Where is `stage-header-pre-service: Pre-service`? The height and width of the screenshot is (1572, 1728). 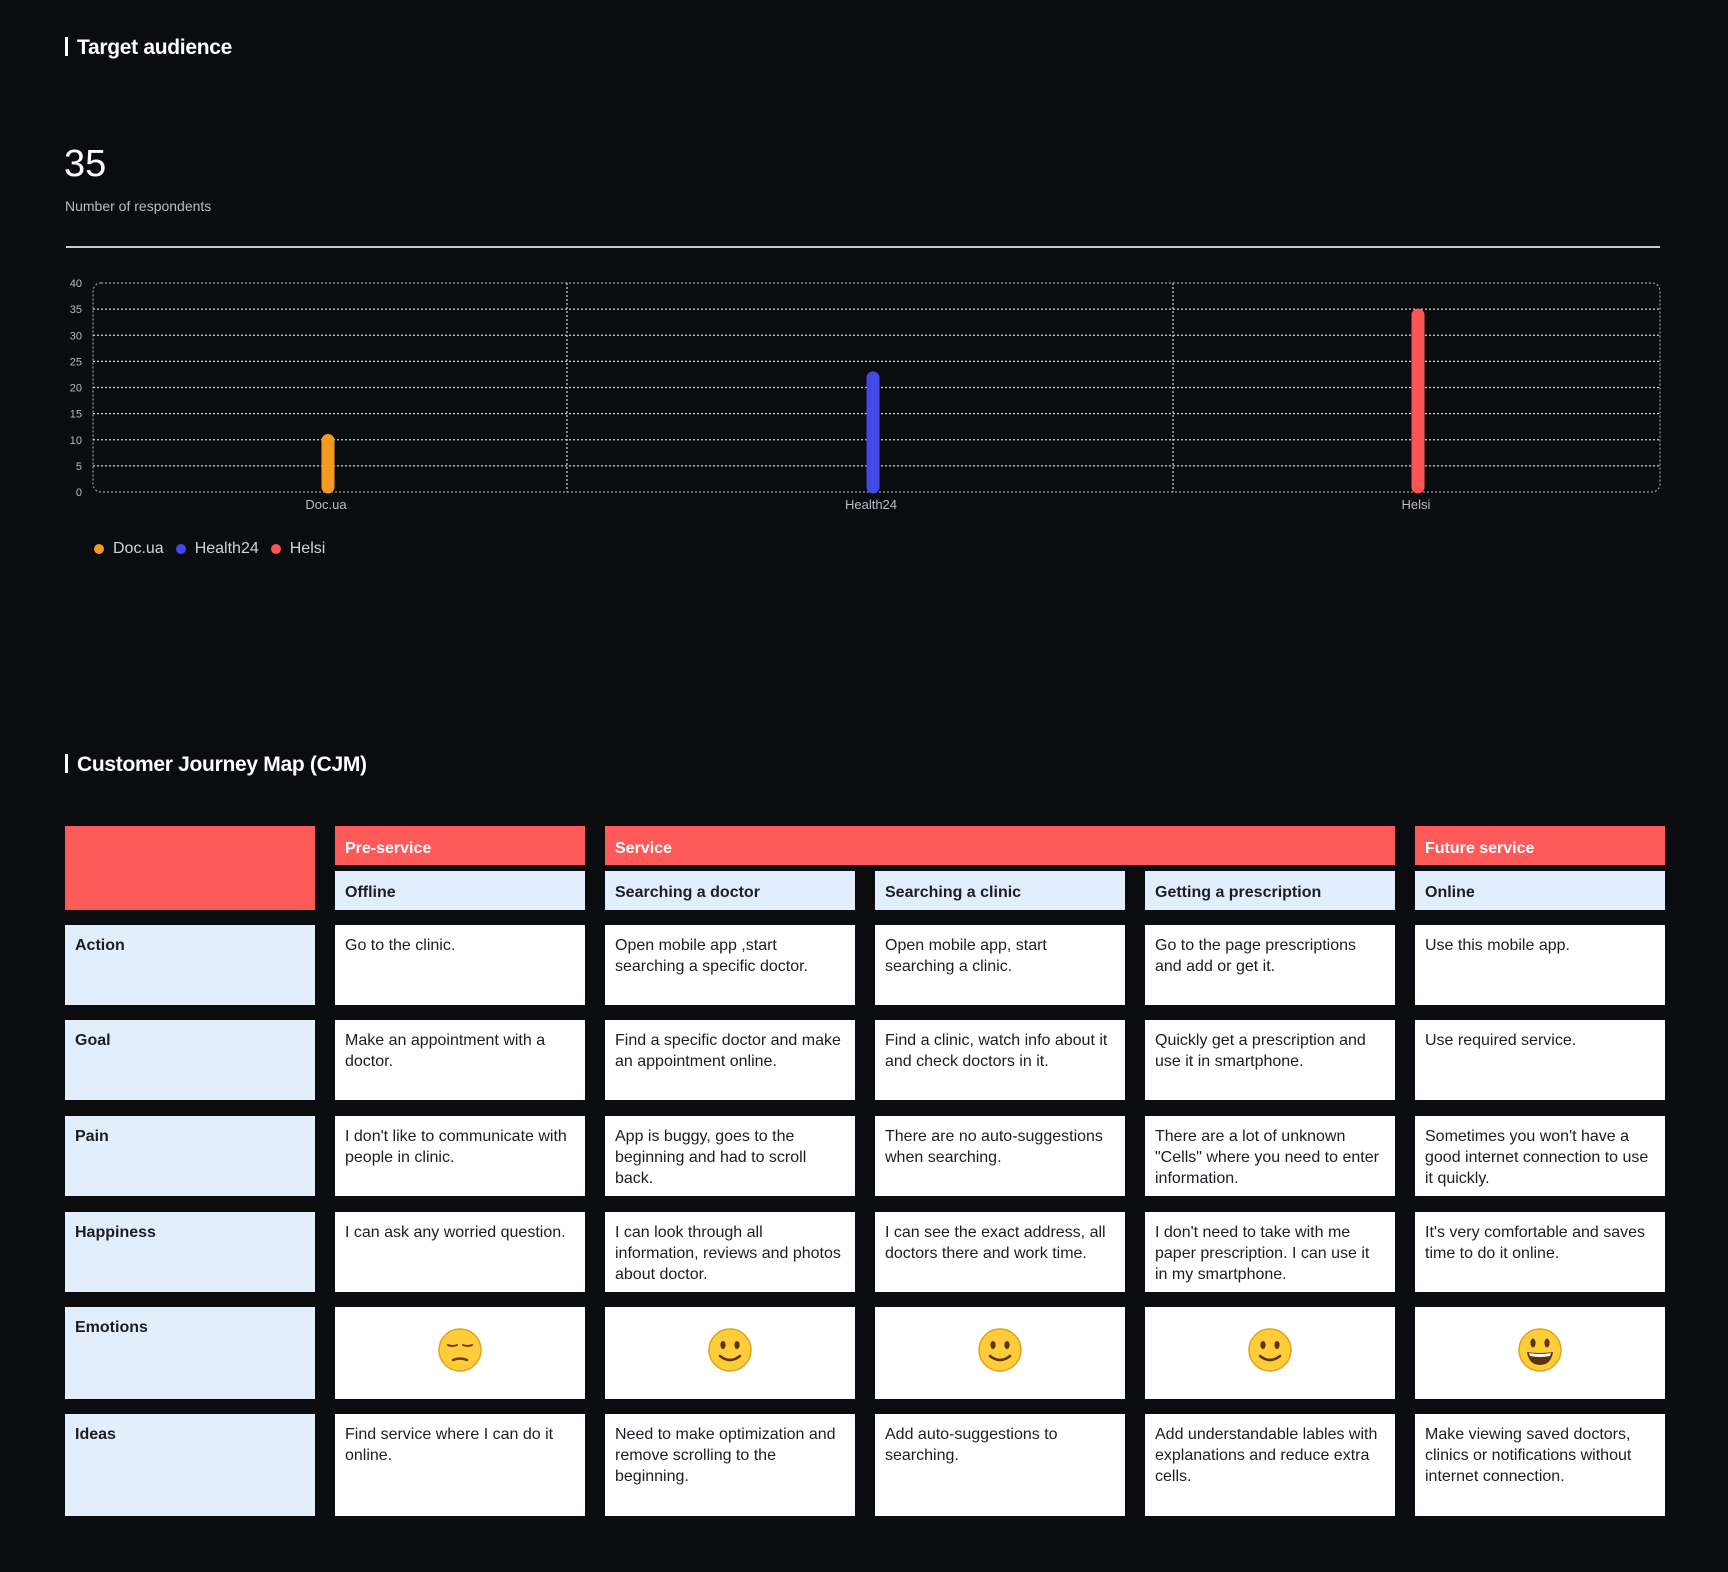 stage-header-pre-service: Pre-service is located at coordinates (460, 845).